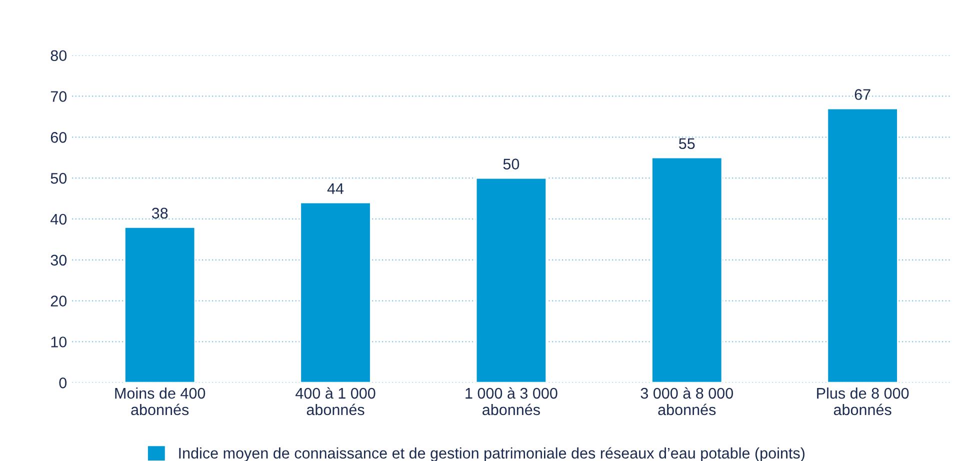  I want to click on x-tick-label: 3 000 à 8 000 abonnés, so click(687, 401).